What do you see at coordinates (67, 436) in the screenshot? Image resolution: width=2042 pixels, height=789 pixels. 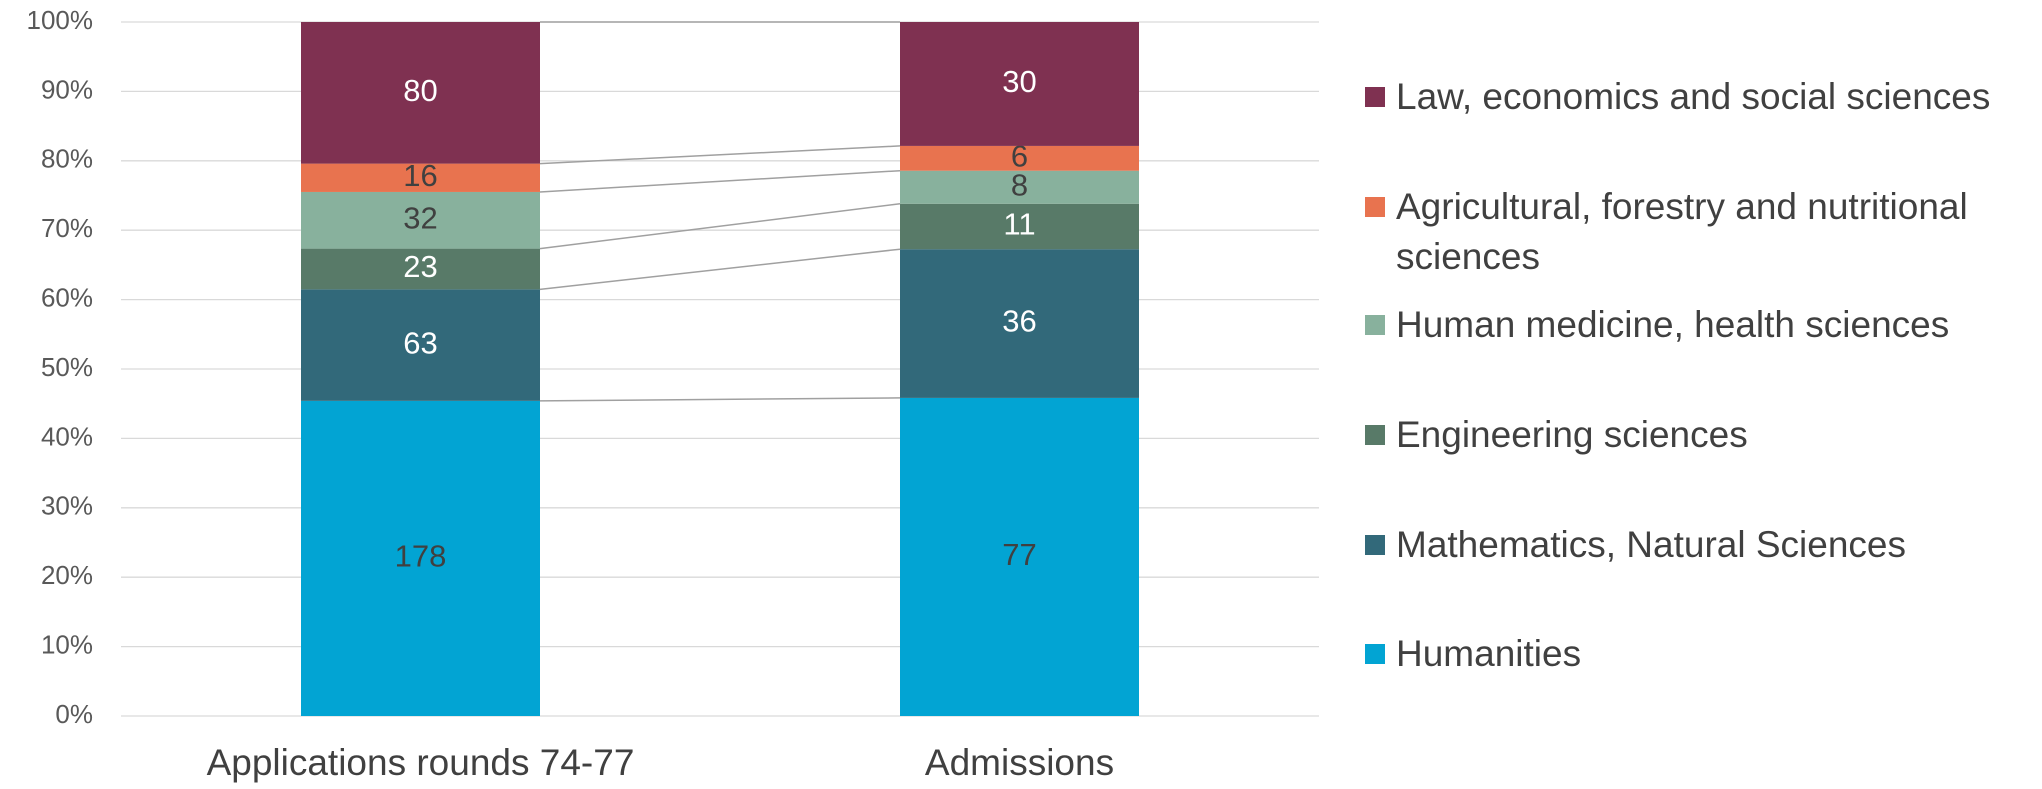 I see `y-tick-label: 40%` at bounding box center [67, 436].